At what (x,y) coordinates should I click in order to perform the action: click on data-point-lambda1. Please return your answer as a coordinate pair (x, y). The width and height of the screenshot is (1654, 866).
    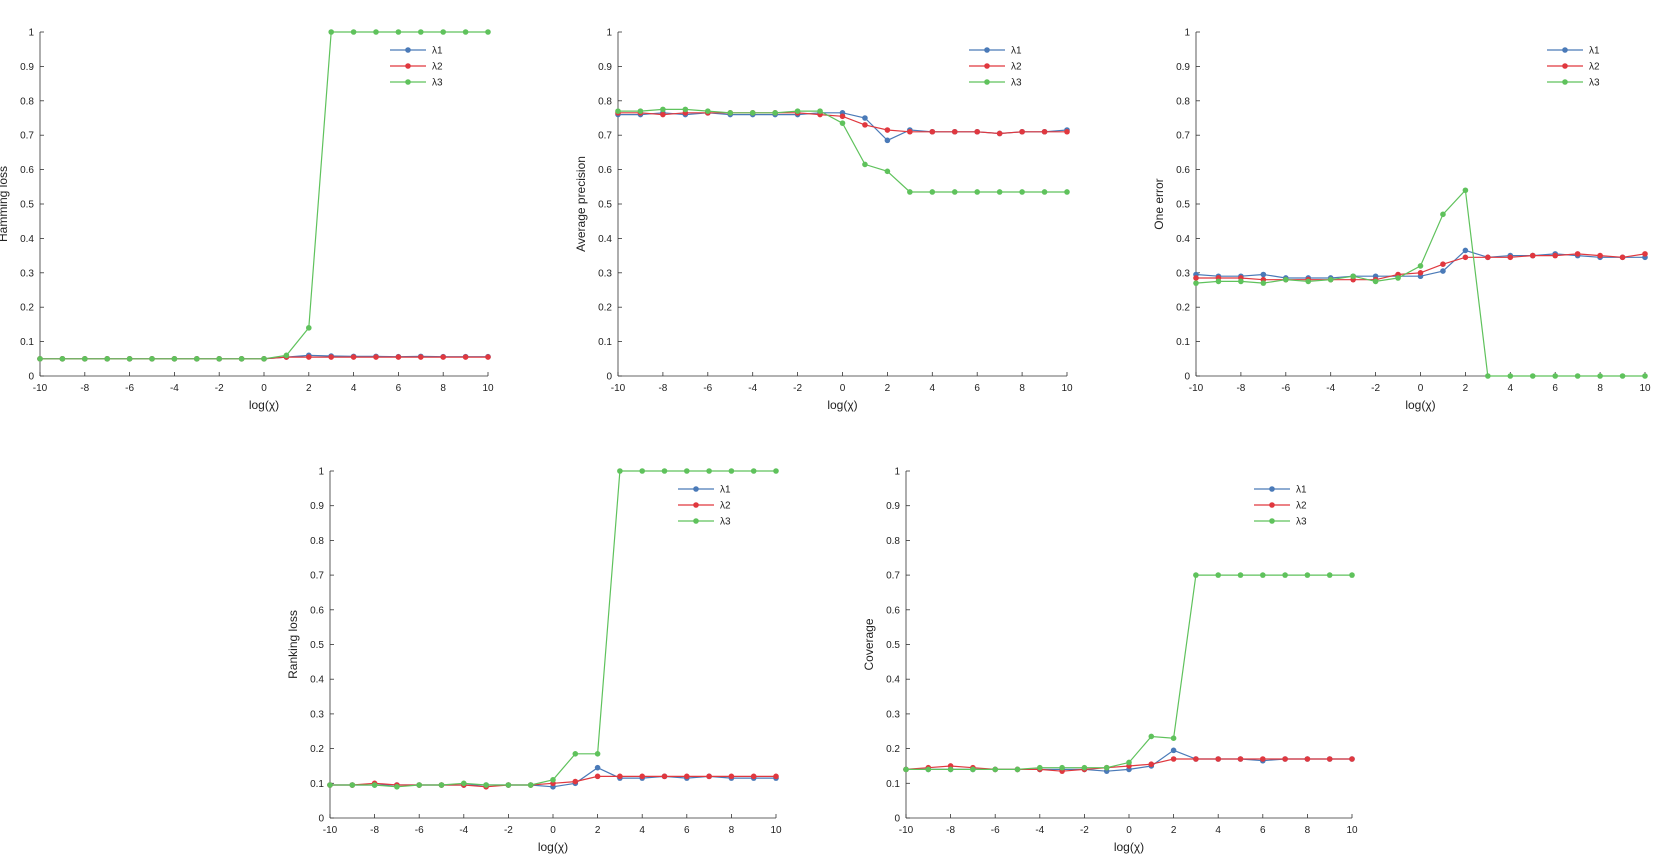
    Looking at the image, I should click on (1173, 750).